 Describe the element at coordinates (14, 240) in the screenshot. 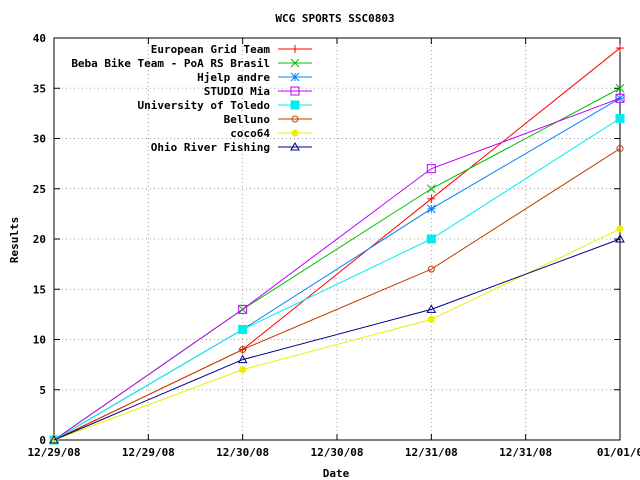

I see `y-axis-title: Results` at that location.